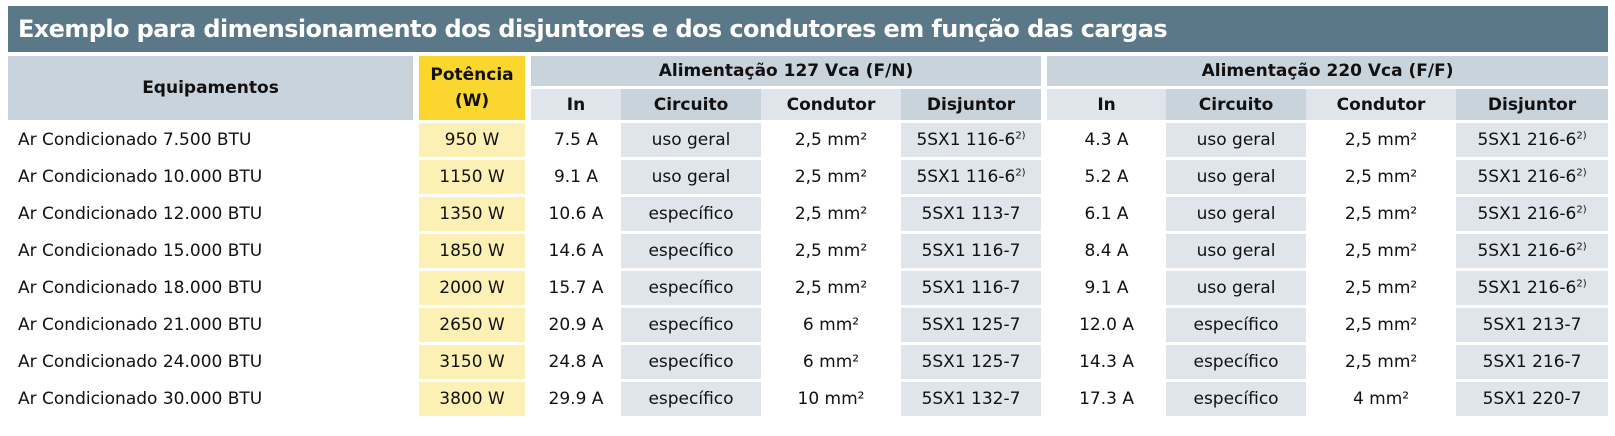 The width and height of the screenshot is (1615, 436). I want to click on header-group-220: Alimentação 220 Vca (F/F), so click(1325, 71).